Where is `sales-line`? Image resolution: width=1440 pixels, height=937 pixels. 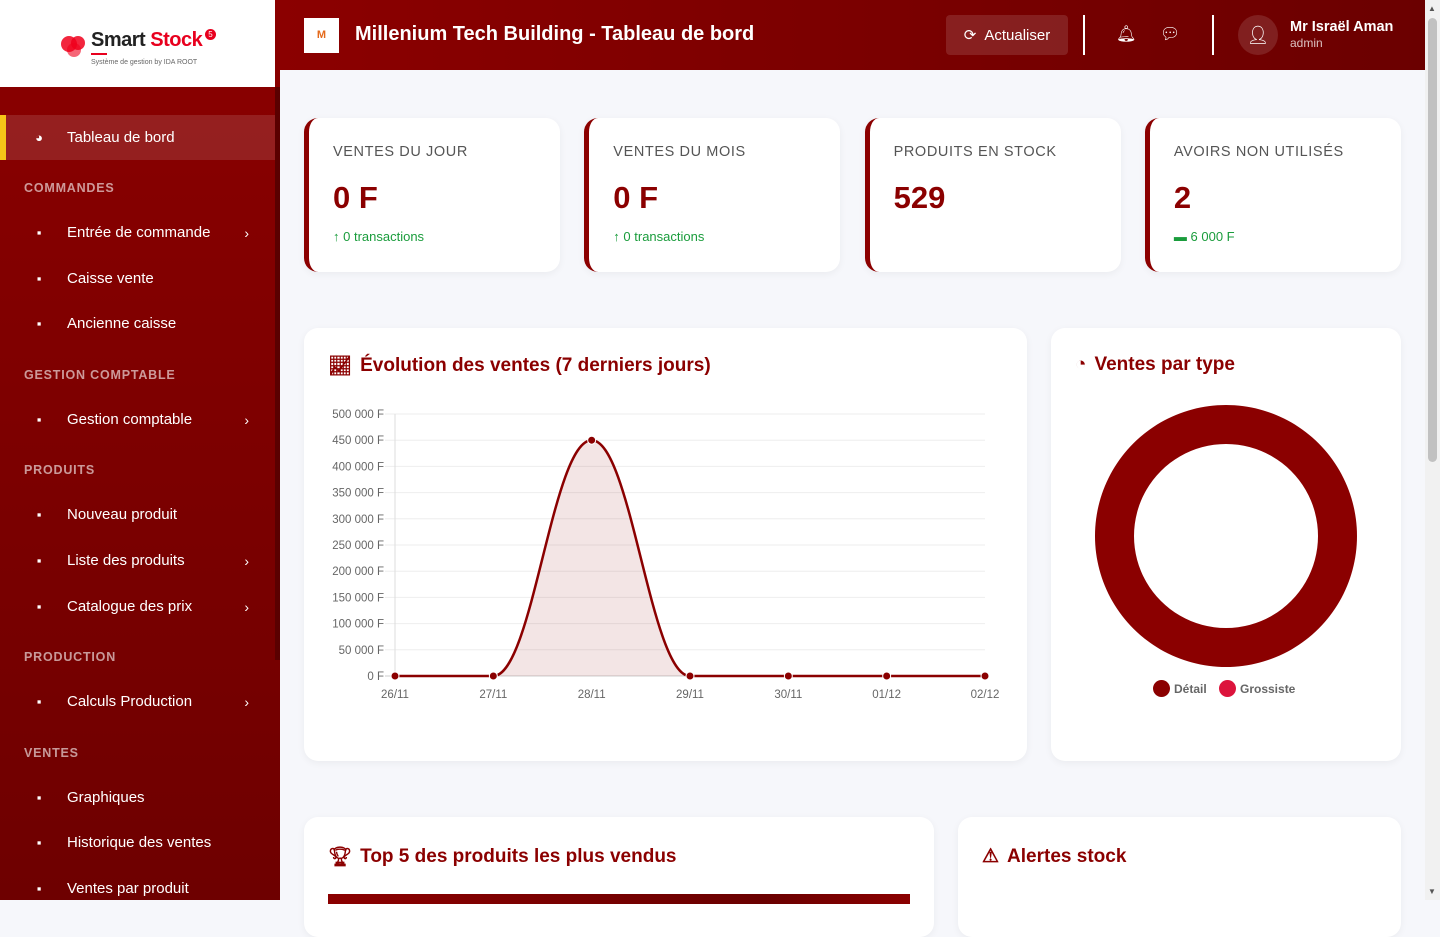
sales-line is located at coordinates (690, 558).